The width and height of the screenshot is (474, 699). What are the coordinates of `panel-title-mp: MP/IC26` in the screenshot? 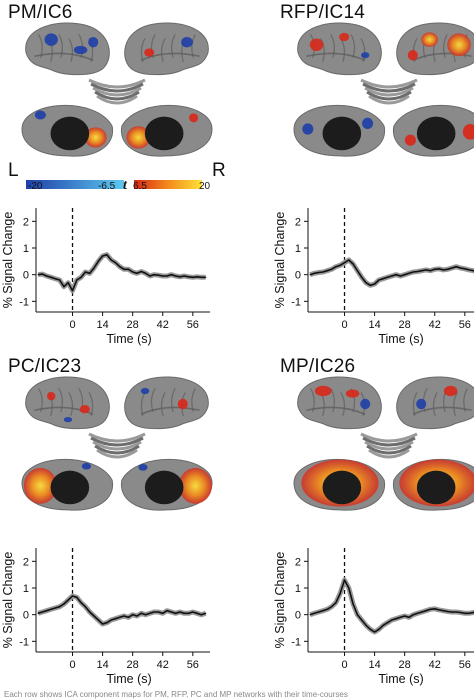 It's located at (318, 366).